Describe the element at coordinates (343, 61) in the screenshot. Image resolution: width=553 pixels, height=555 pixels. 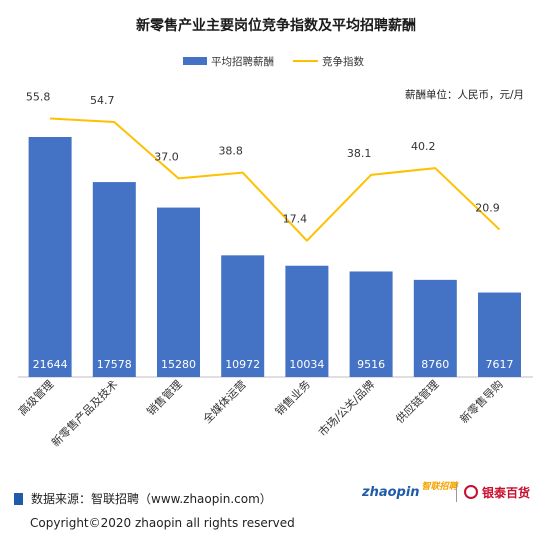
I see `legend-label-competition: 竞争指数` at that location.